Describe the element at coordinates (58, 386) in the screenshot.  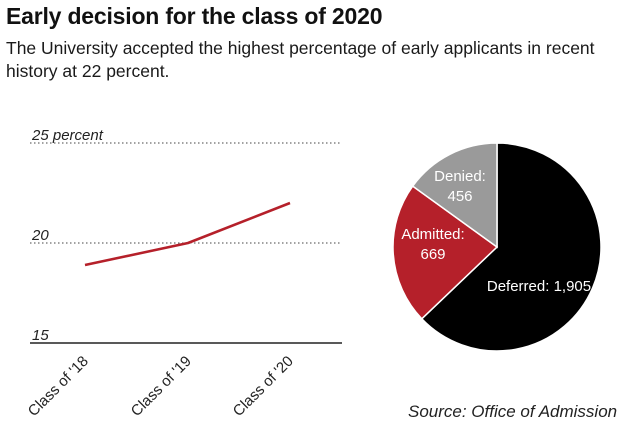
I see `x-tick-label: Class of '18` at that location.